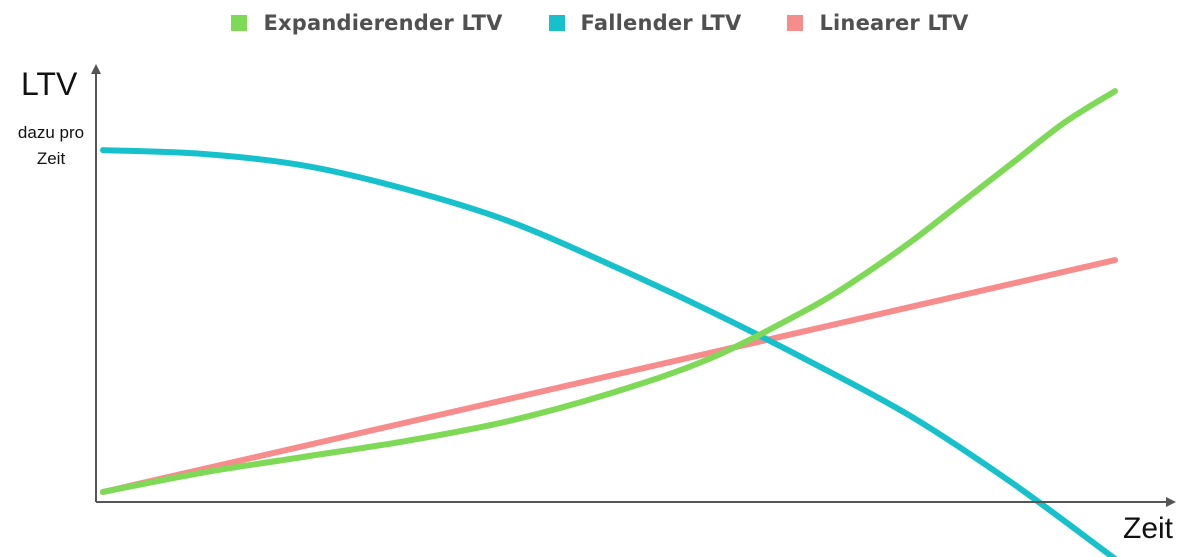 The height and width of the screenshot is (557, 1200). What do you see at coordinates (96, 69) in the screenshot?
I see `y-axis-arrow-icon` at bounding box center [96, 69].